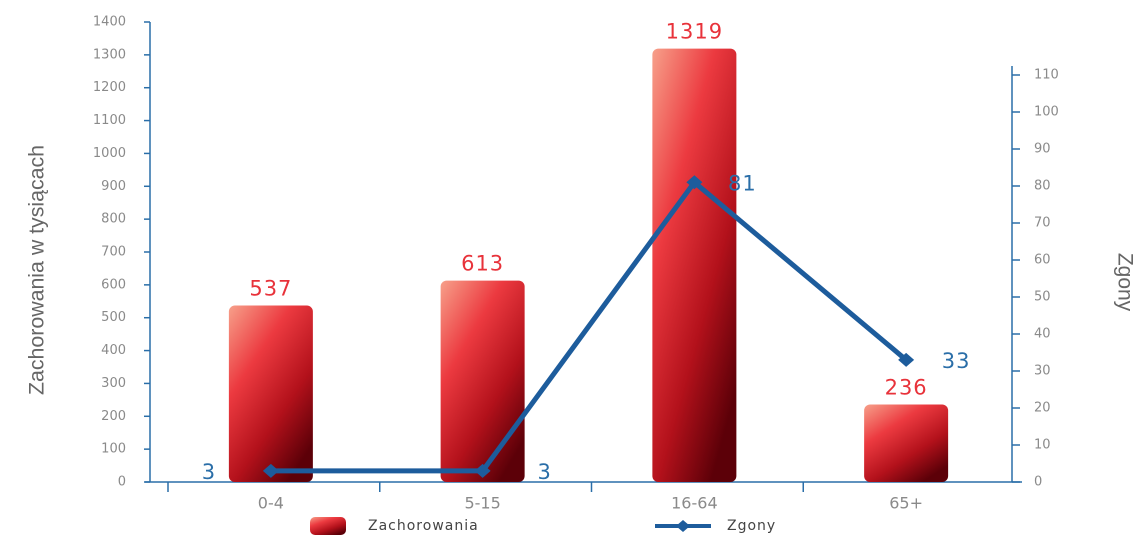 The width and height of the screenshot is (1145, 536). I want to click on x-tick-label: 65+, so click(906, 503).